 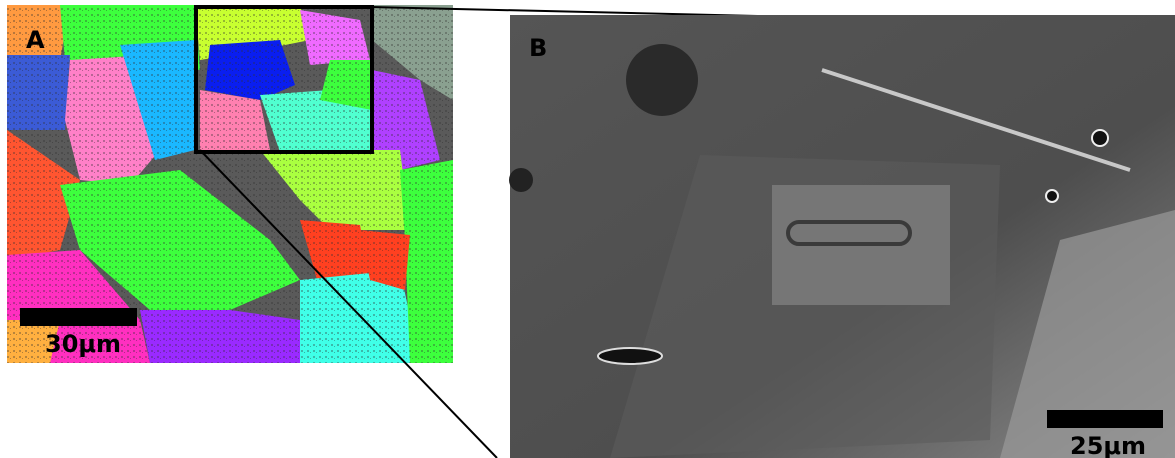 What do you see at coordinates (538, 48) in the screenshot?
I see `panel-label: B` at bounding box center [538, 48].